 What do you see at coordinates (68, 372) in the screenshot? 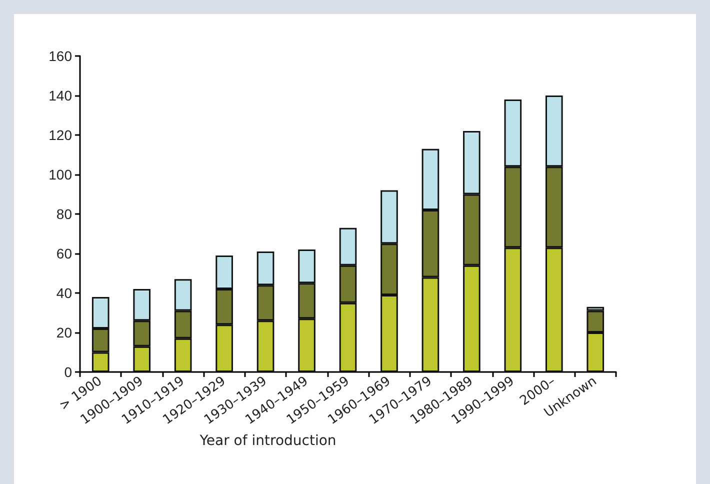
I see `y-tick-label: 0` at bounding box center [68, 372].